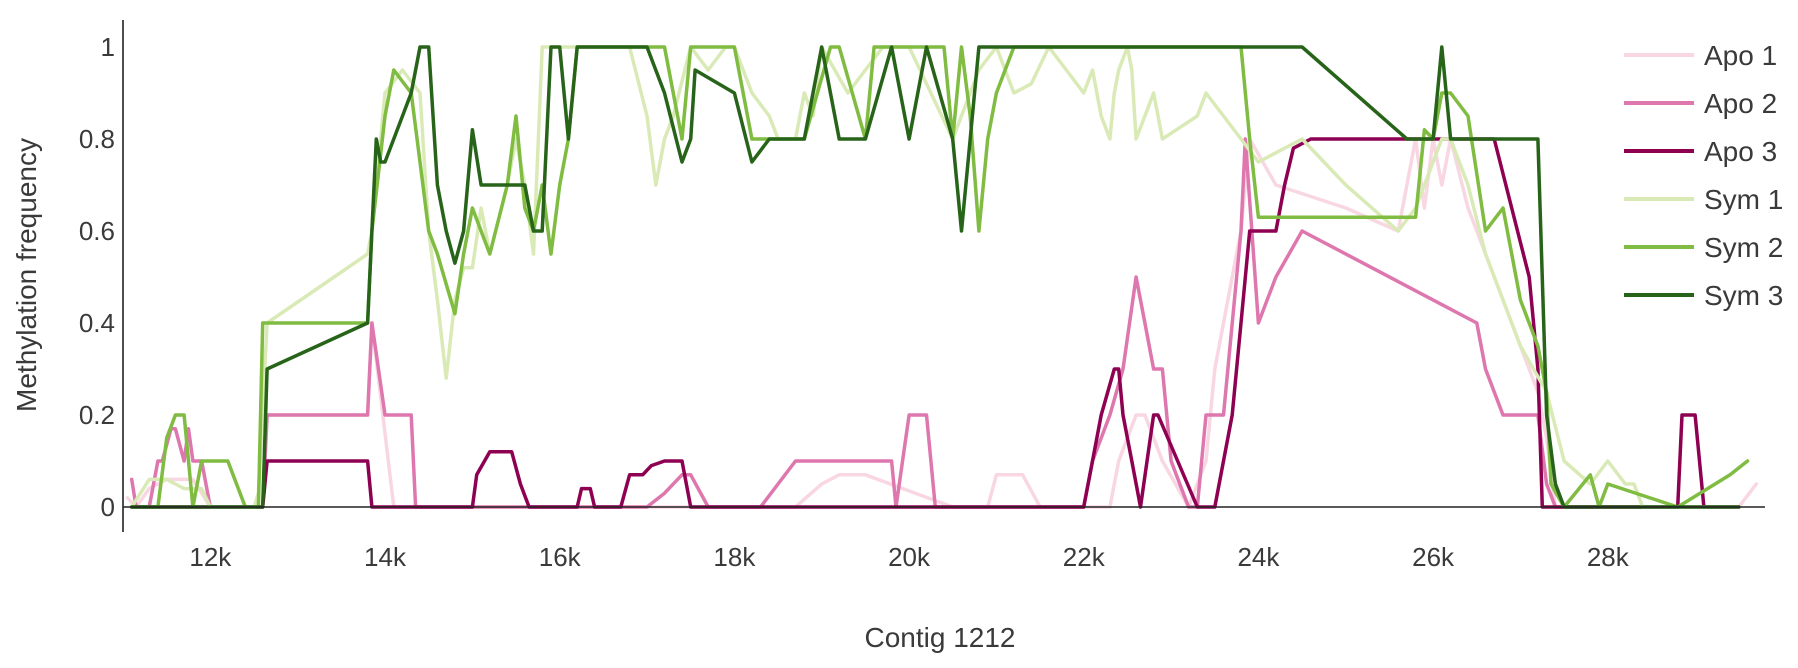 Image resolution: width=1798 pixels, height=668 pixels. I want to click on legend-label: Apo 2, so click(1740, 103).